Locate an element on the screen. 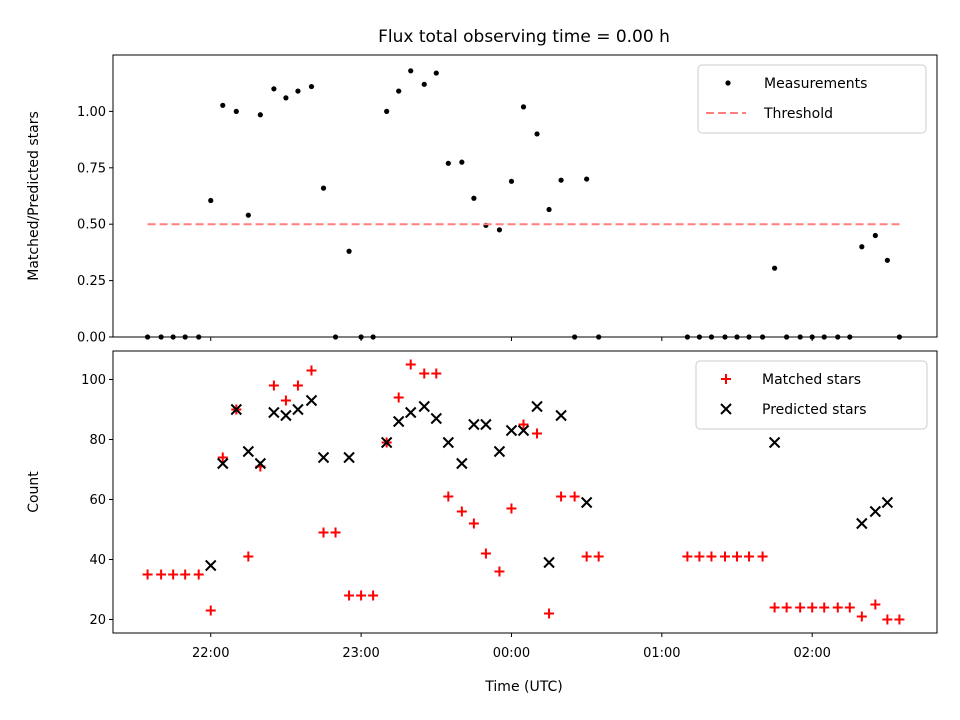 The image size is (960, 720). legend-label: Predicted stars is located at coordinates (814, 410).